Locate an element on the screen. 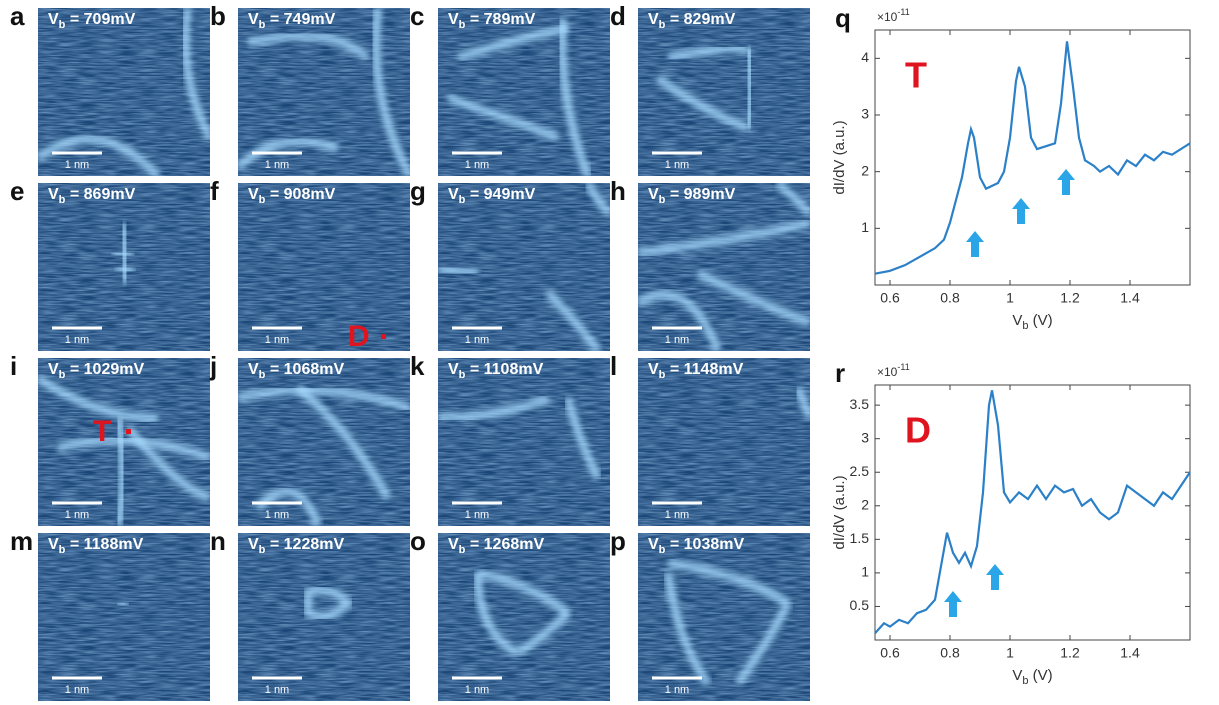  stm-panel: p Vb = 1038mV 1 nm is located at coordinates (710, 613).